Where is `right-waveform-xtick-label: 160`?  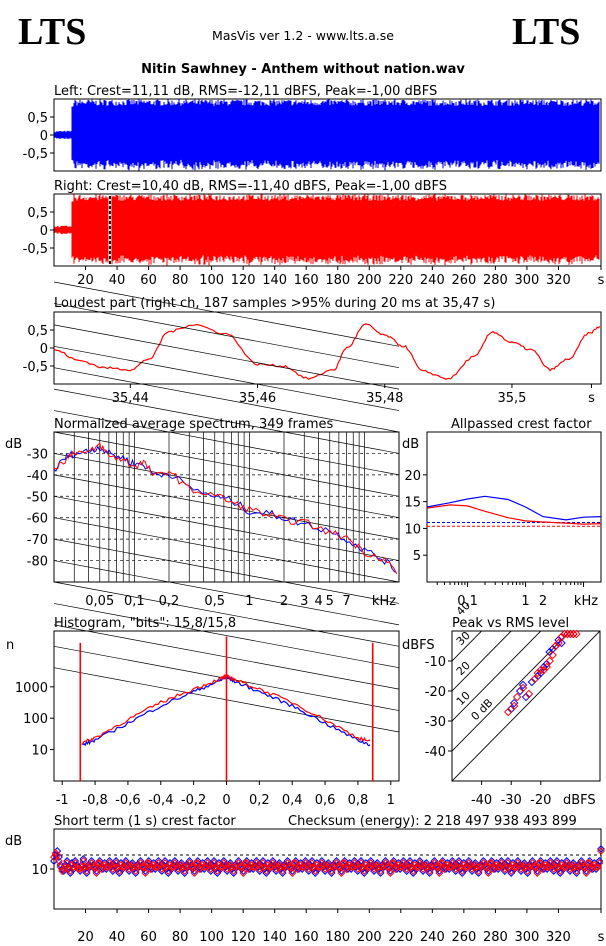 right-waveform-xtick-label: 160 is located at coordinates (306, 280).